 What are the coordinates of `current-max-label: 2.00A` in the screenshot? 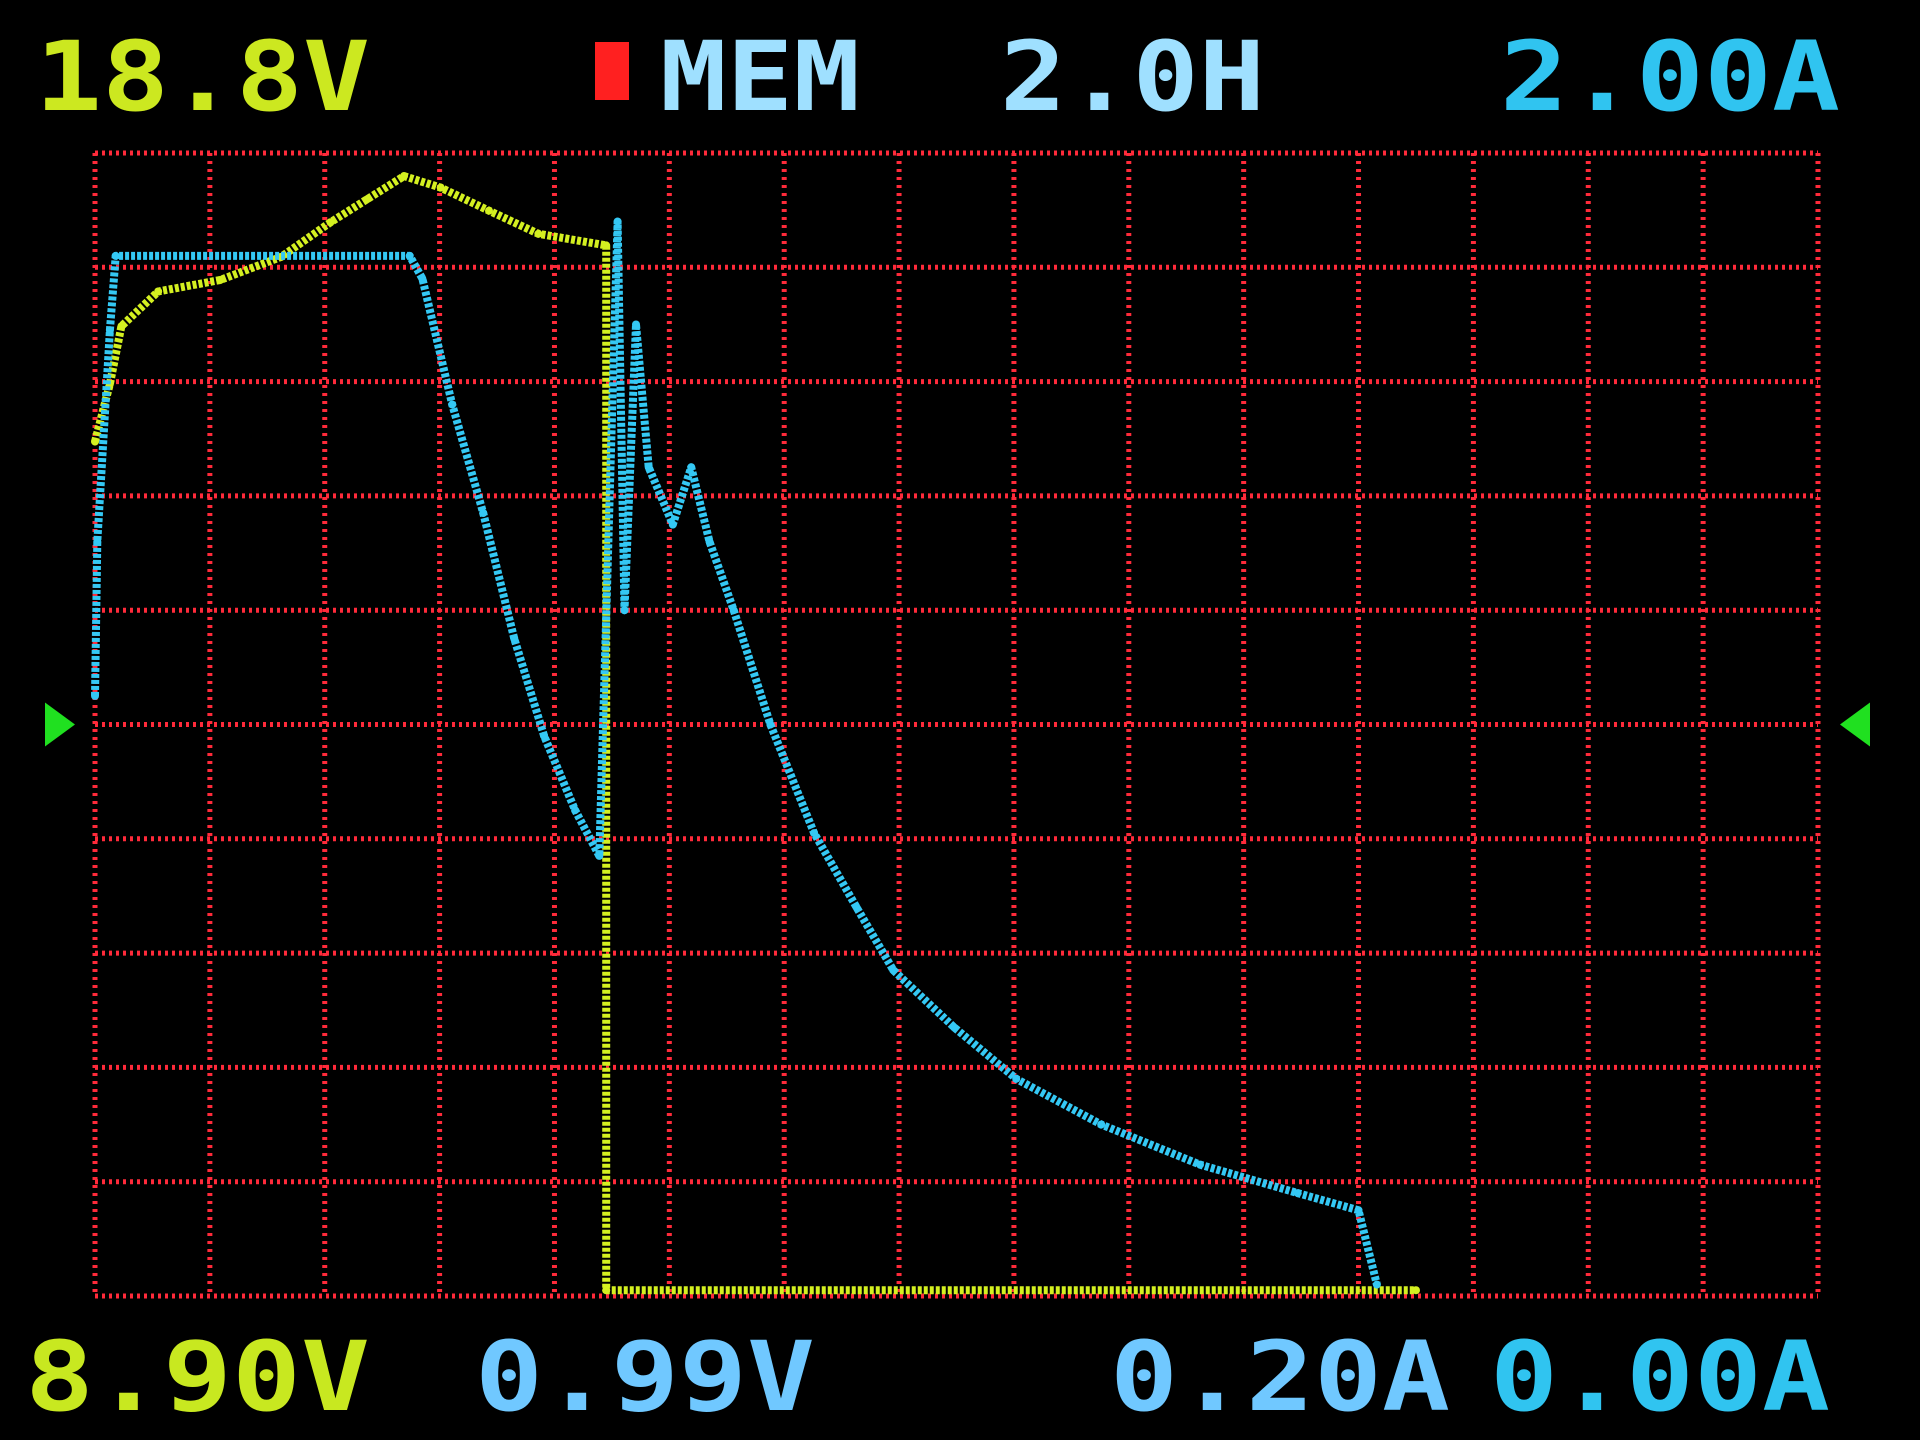 It's located at (1670, 77).